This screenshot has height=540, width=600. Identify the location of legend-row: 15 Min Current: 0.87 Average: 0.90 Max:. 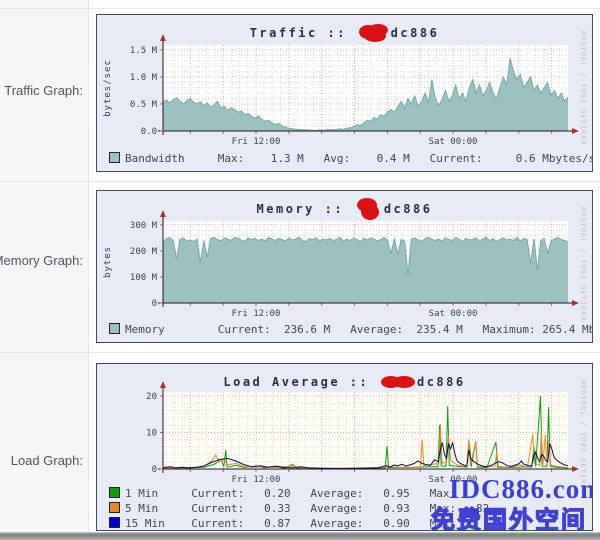
(349, 522).